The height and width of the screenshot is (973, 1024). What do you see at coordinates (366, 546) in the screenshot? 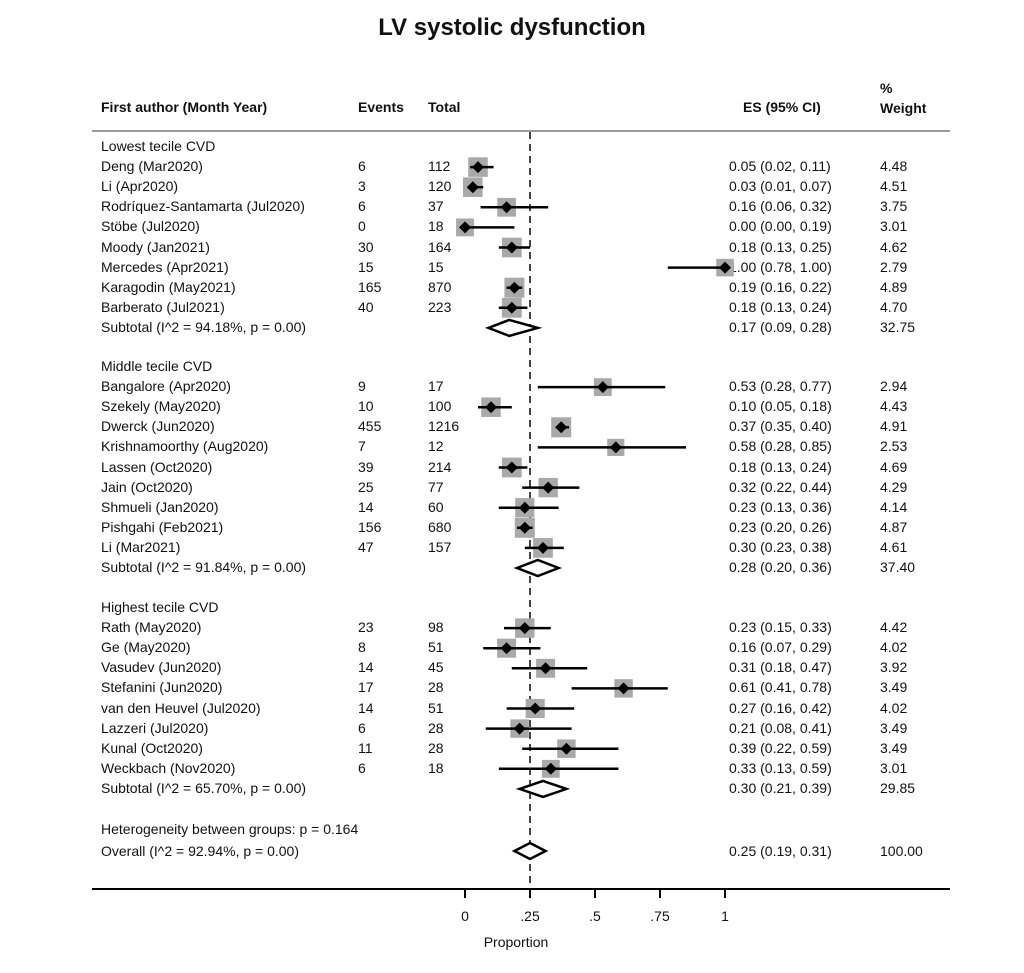
I see `study-events: 47` at bounding box center [366, 546].